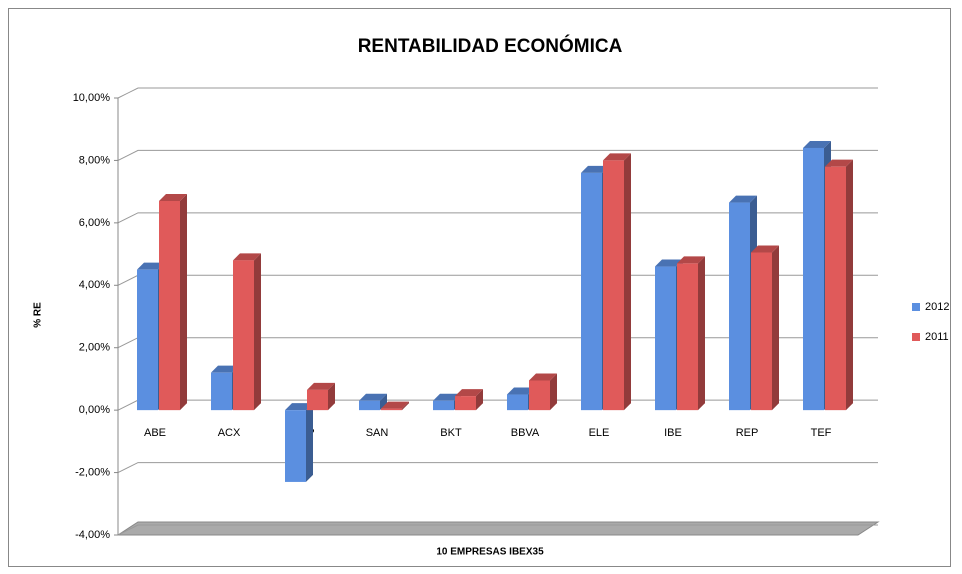 The width and height of the screenshot is (962, 574). Describe the element at coordinates (94, 410) in the screenshot. I see `y-tick-label: 0,00%` at that location.